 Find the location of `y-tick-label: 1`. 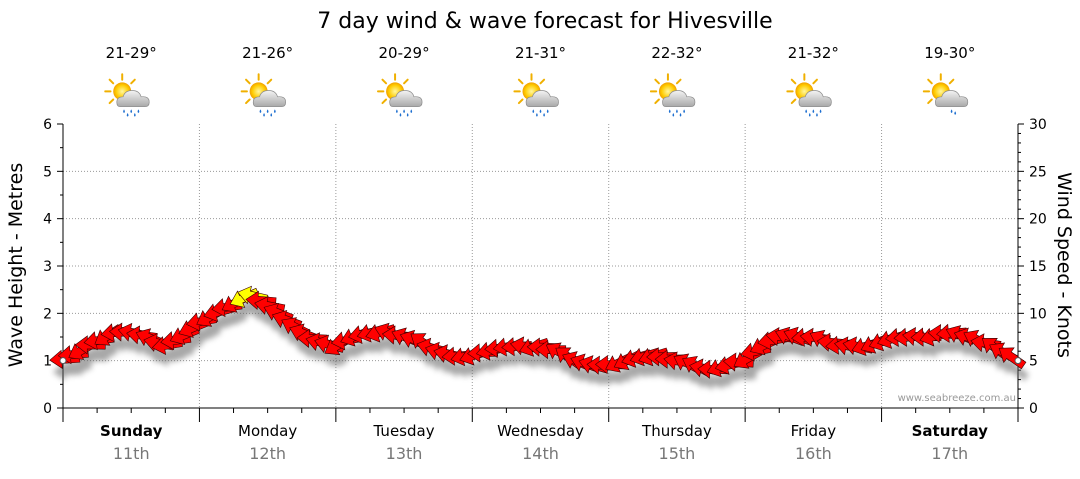

y-tick-label: 1 is located at coordinates (47, 362).